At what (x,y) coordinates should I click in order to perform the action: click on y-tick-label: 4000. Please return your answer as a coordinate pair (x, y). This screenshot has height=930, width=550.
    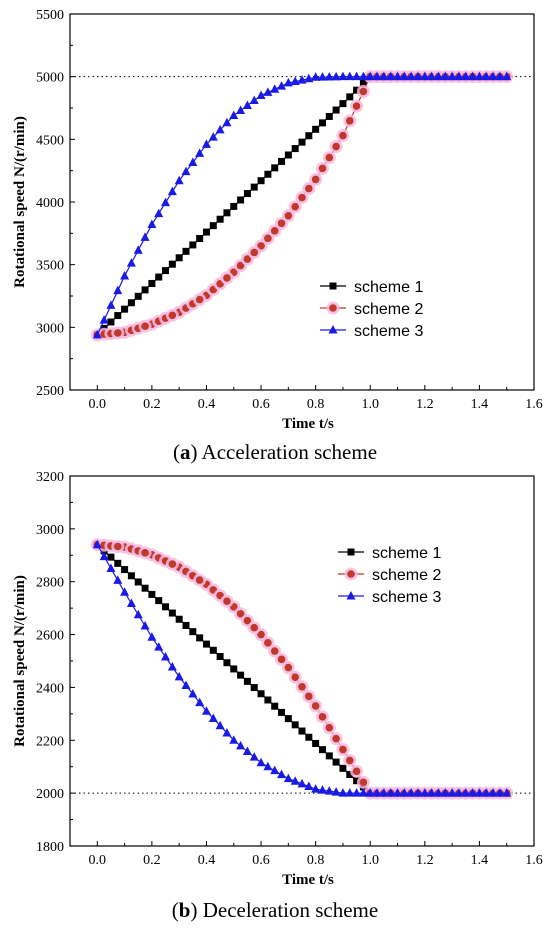
    Looking at the image, I should click on (50, 203).